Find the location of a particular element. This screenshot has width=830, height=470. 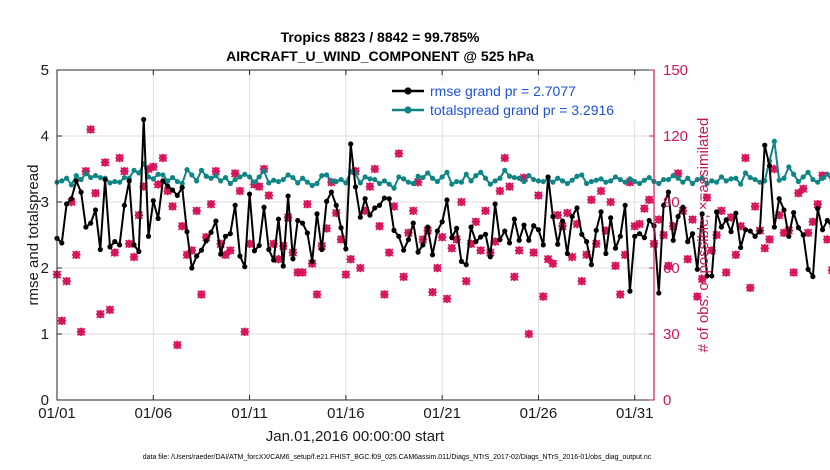

x-axis-label: Jan.01,2016 00:00:00 start is located at coordinates (355, 436).